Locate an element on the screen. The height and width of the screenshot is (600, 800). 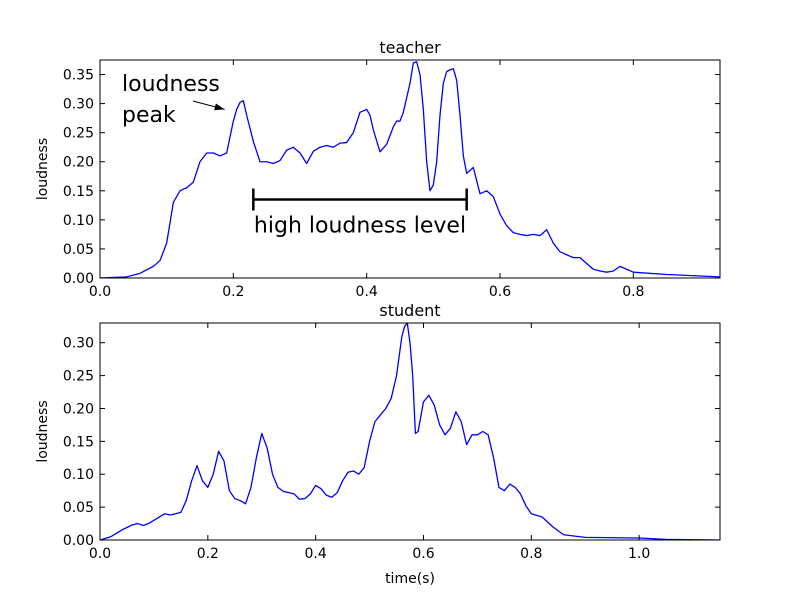
peak-label-line1: loudness is located at coordinates (171, 84).